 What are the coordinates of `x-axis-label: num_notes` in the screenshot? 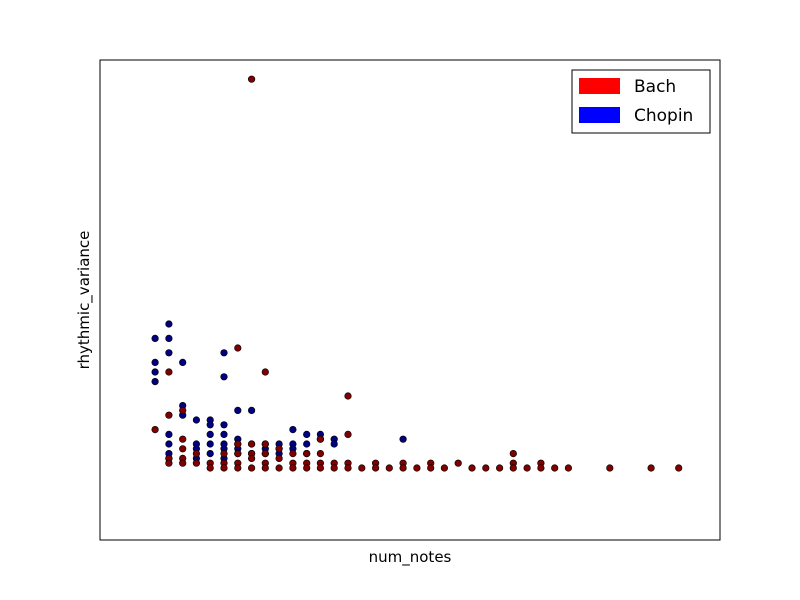 It's located at (410, 557).